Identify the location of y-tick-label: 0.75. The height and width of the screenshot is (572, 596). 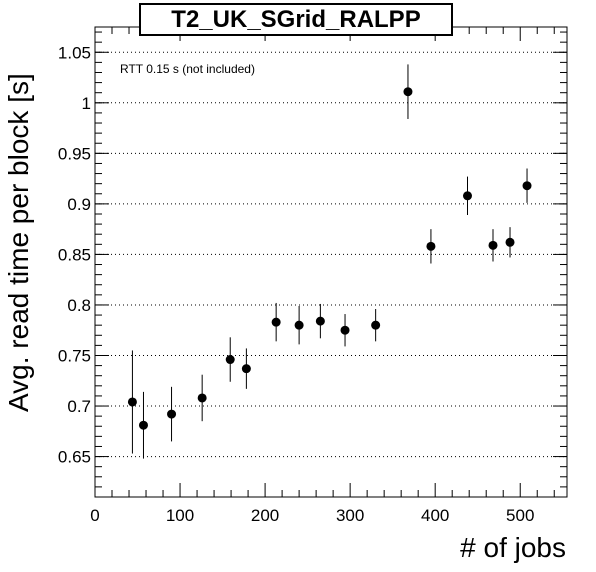
(74, 355).